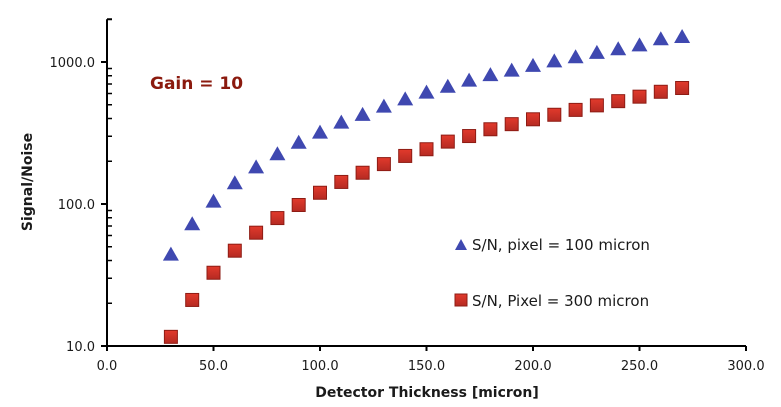  I want to click on legend-marker-triangle-icon, so click(461, 244).